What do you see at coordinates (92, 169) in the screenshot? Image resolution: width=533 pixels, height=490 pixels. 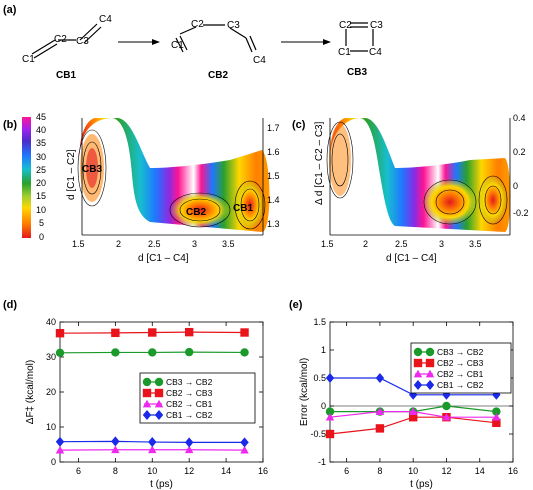 I see `minimum-label-cb3: CB3` at bounding box center [92, 169].